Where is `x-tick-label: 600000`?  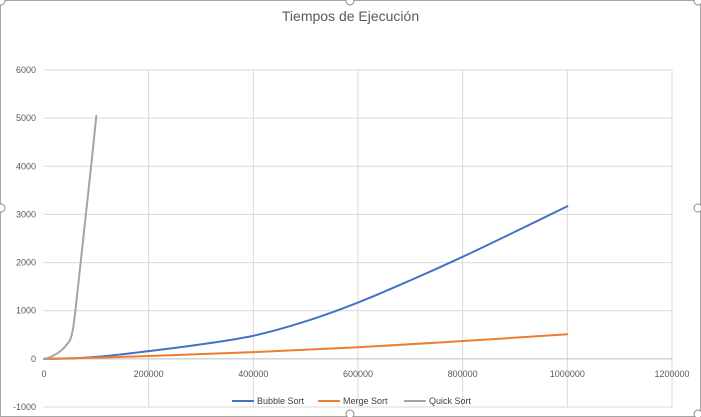 x-tick-label: 600000 is located at coordinates (358, 374).